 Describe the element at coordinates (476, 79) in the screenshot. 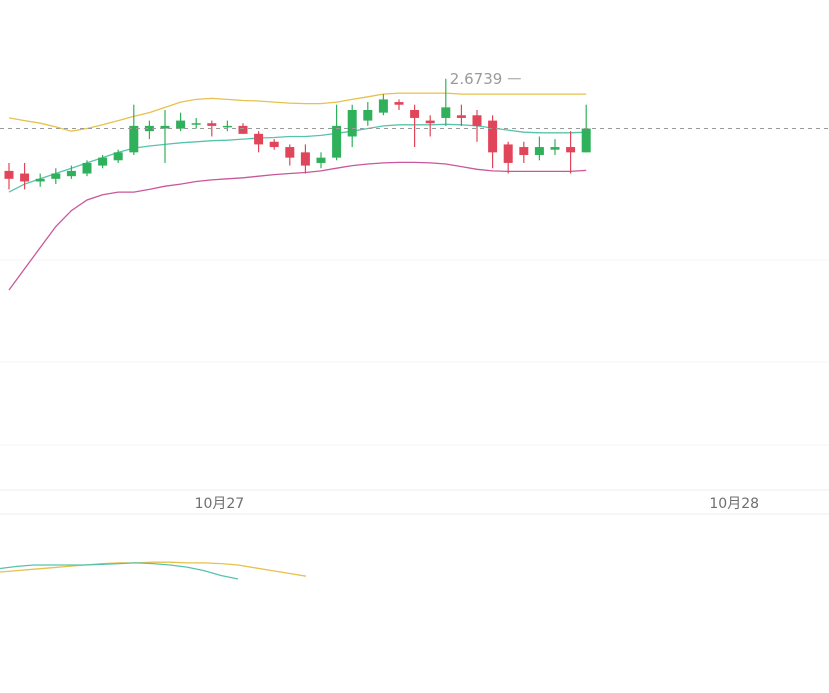

I see `max-price-label: 2.6739` at that location.